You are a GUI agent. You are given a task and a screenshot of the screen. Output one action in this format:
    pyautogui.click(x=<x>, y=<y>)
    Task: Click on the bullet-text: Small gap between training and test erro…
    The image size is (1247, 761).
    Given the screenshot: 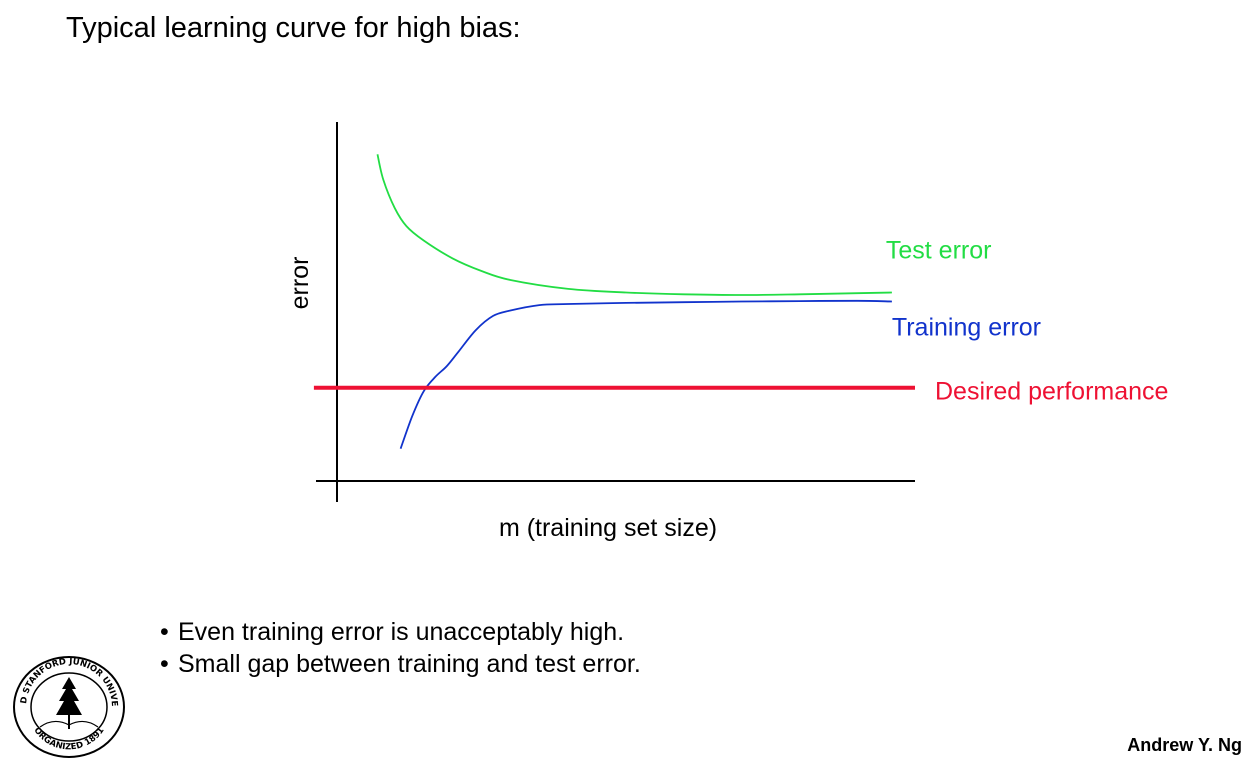 What is the action you would take?
    pyautogui.click(x=409, y=664)
    